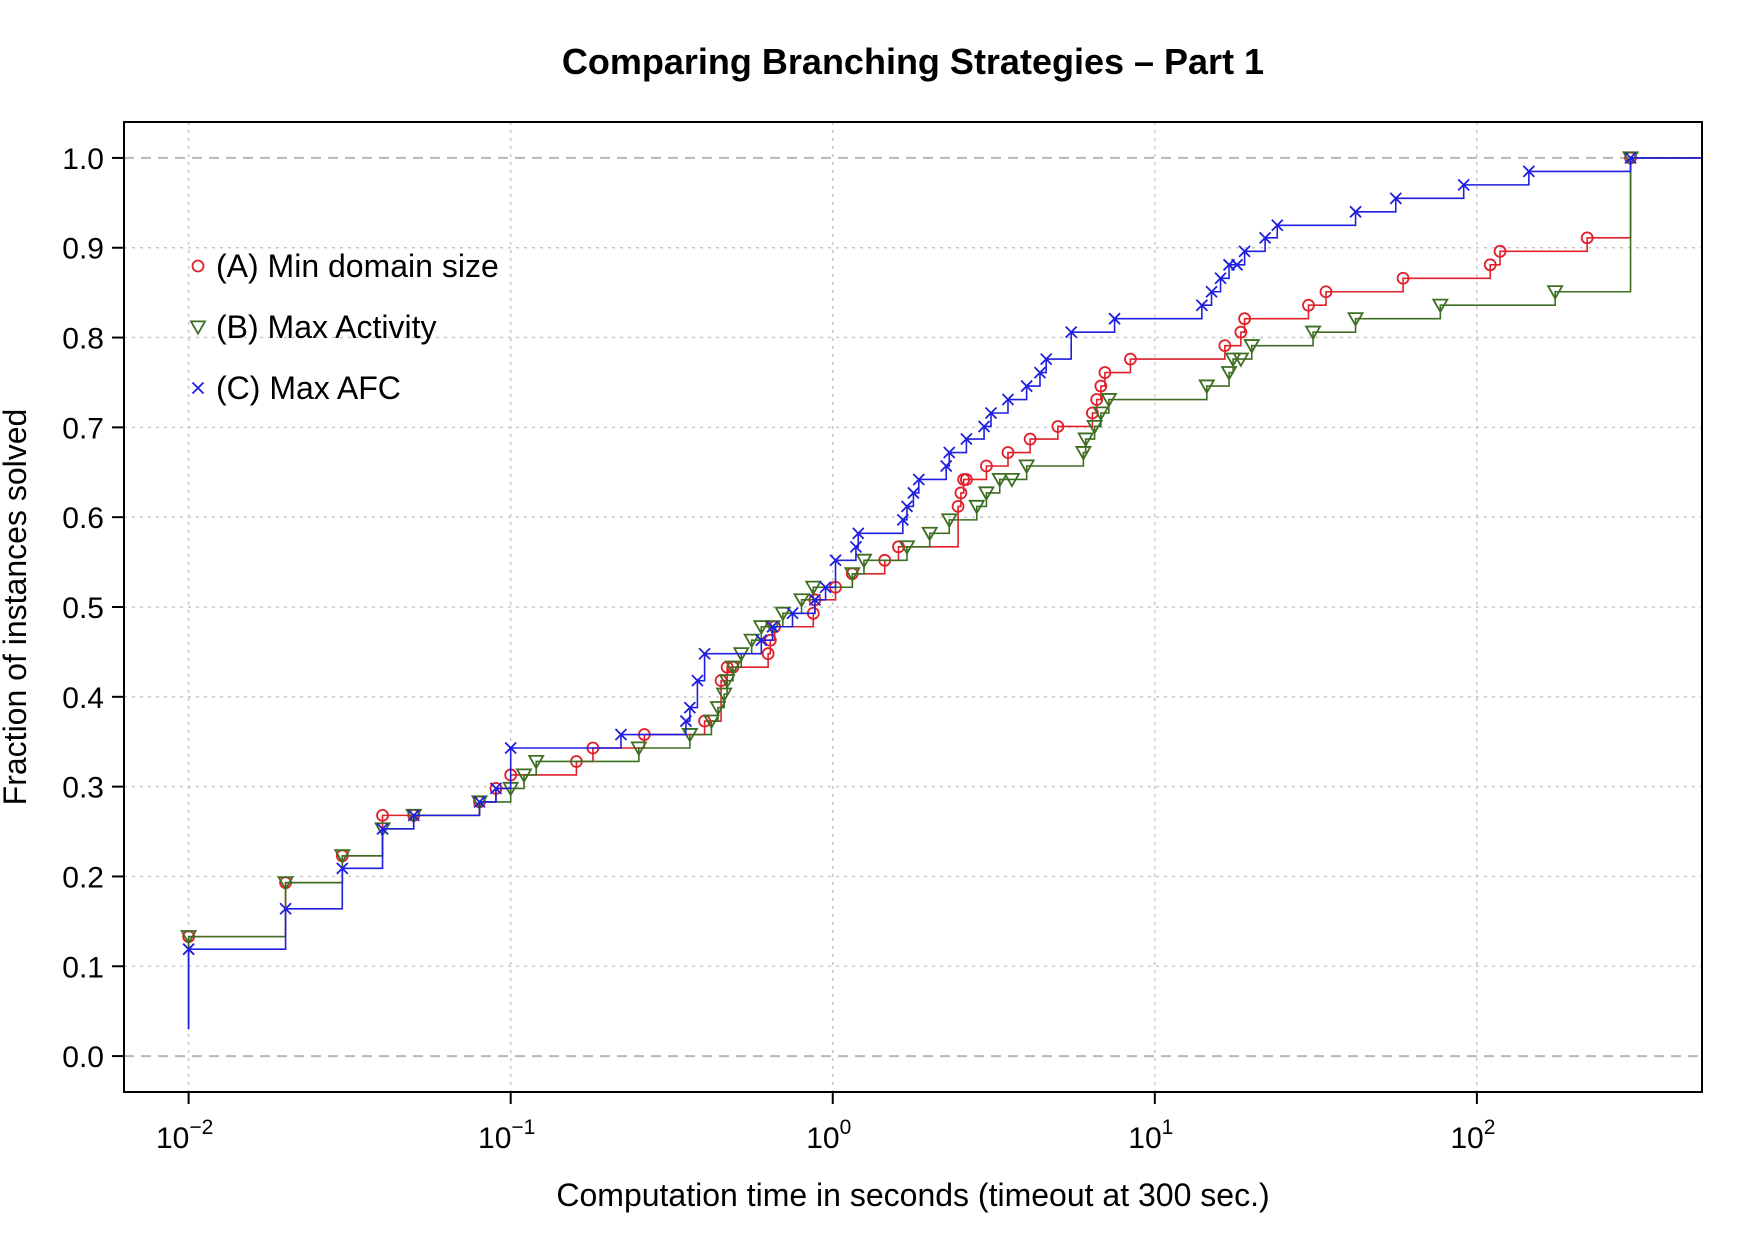 The image size is (1752, 1239). Describe the element at coordinates (308, 388) in the screenshot. I see `legend-label: (C) Max AFC` at that location.